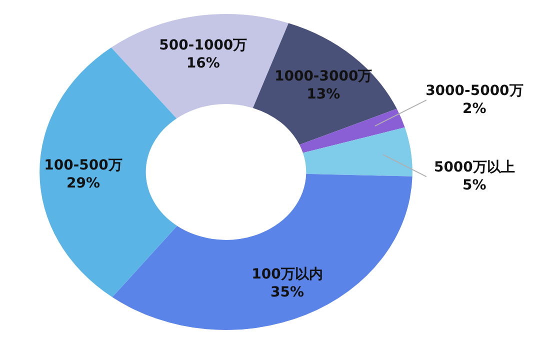 The image size is (556, 346). I want to click on data-label: 35%, so click(287, 292).